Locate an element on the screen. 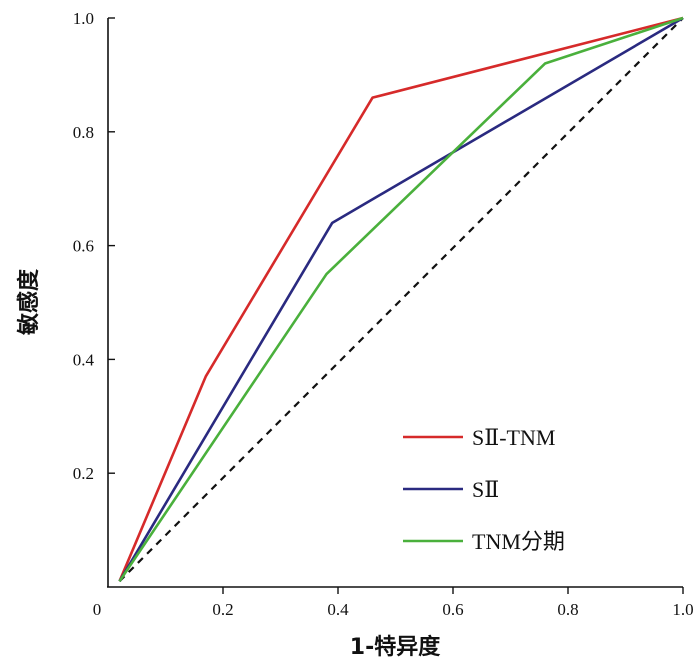  y-tick-label: 0.2 is located at coordinates (83, 473).